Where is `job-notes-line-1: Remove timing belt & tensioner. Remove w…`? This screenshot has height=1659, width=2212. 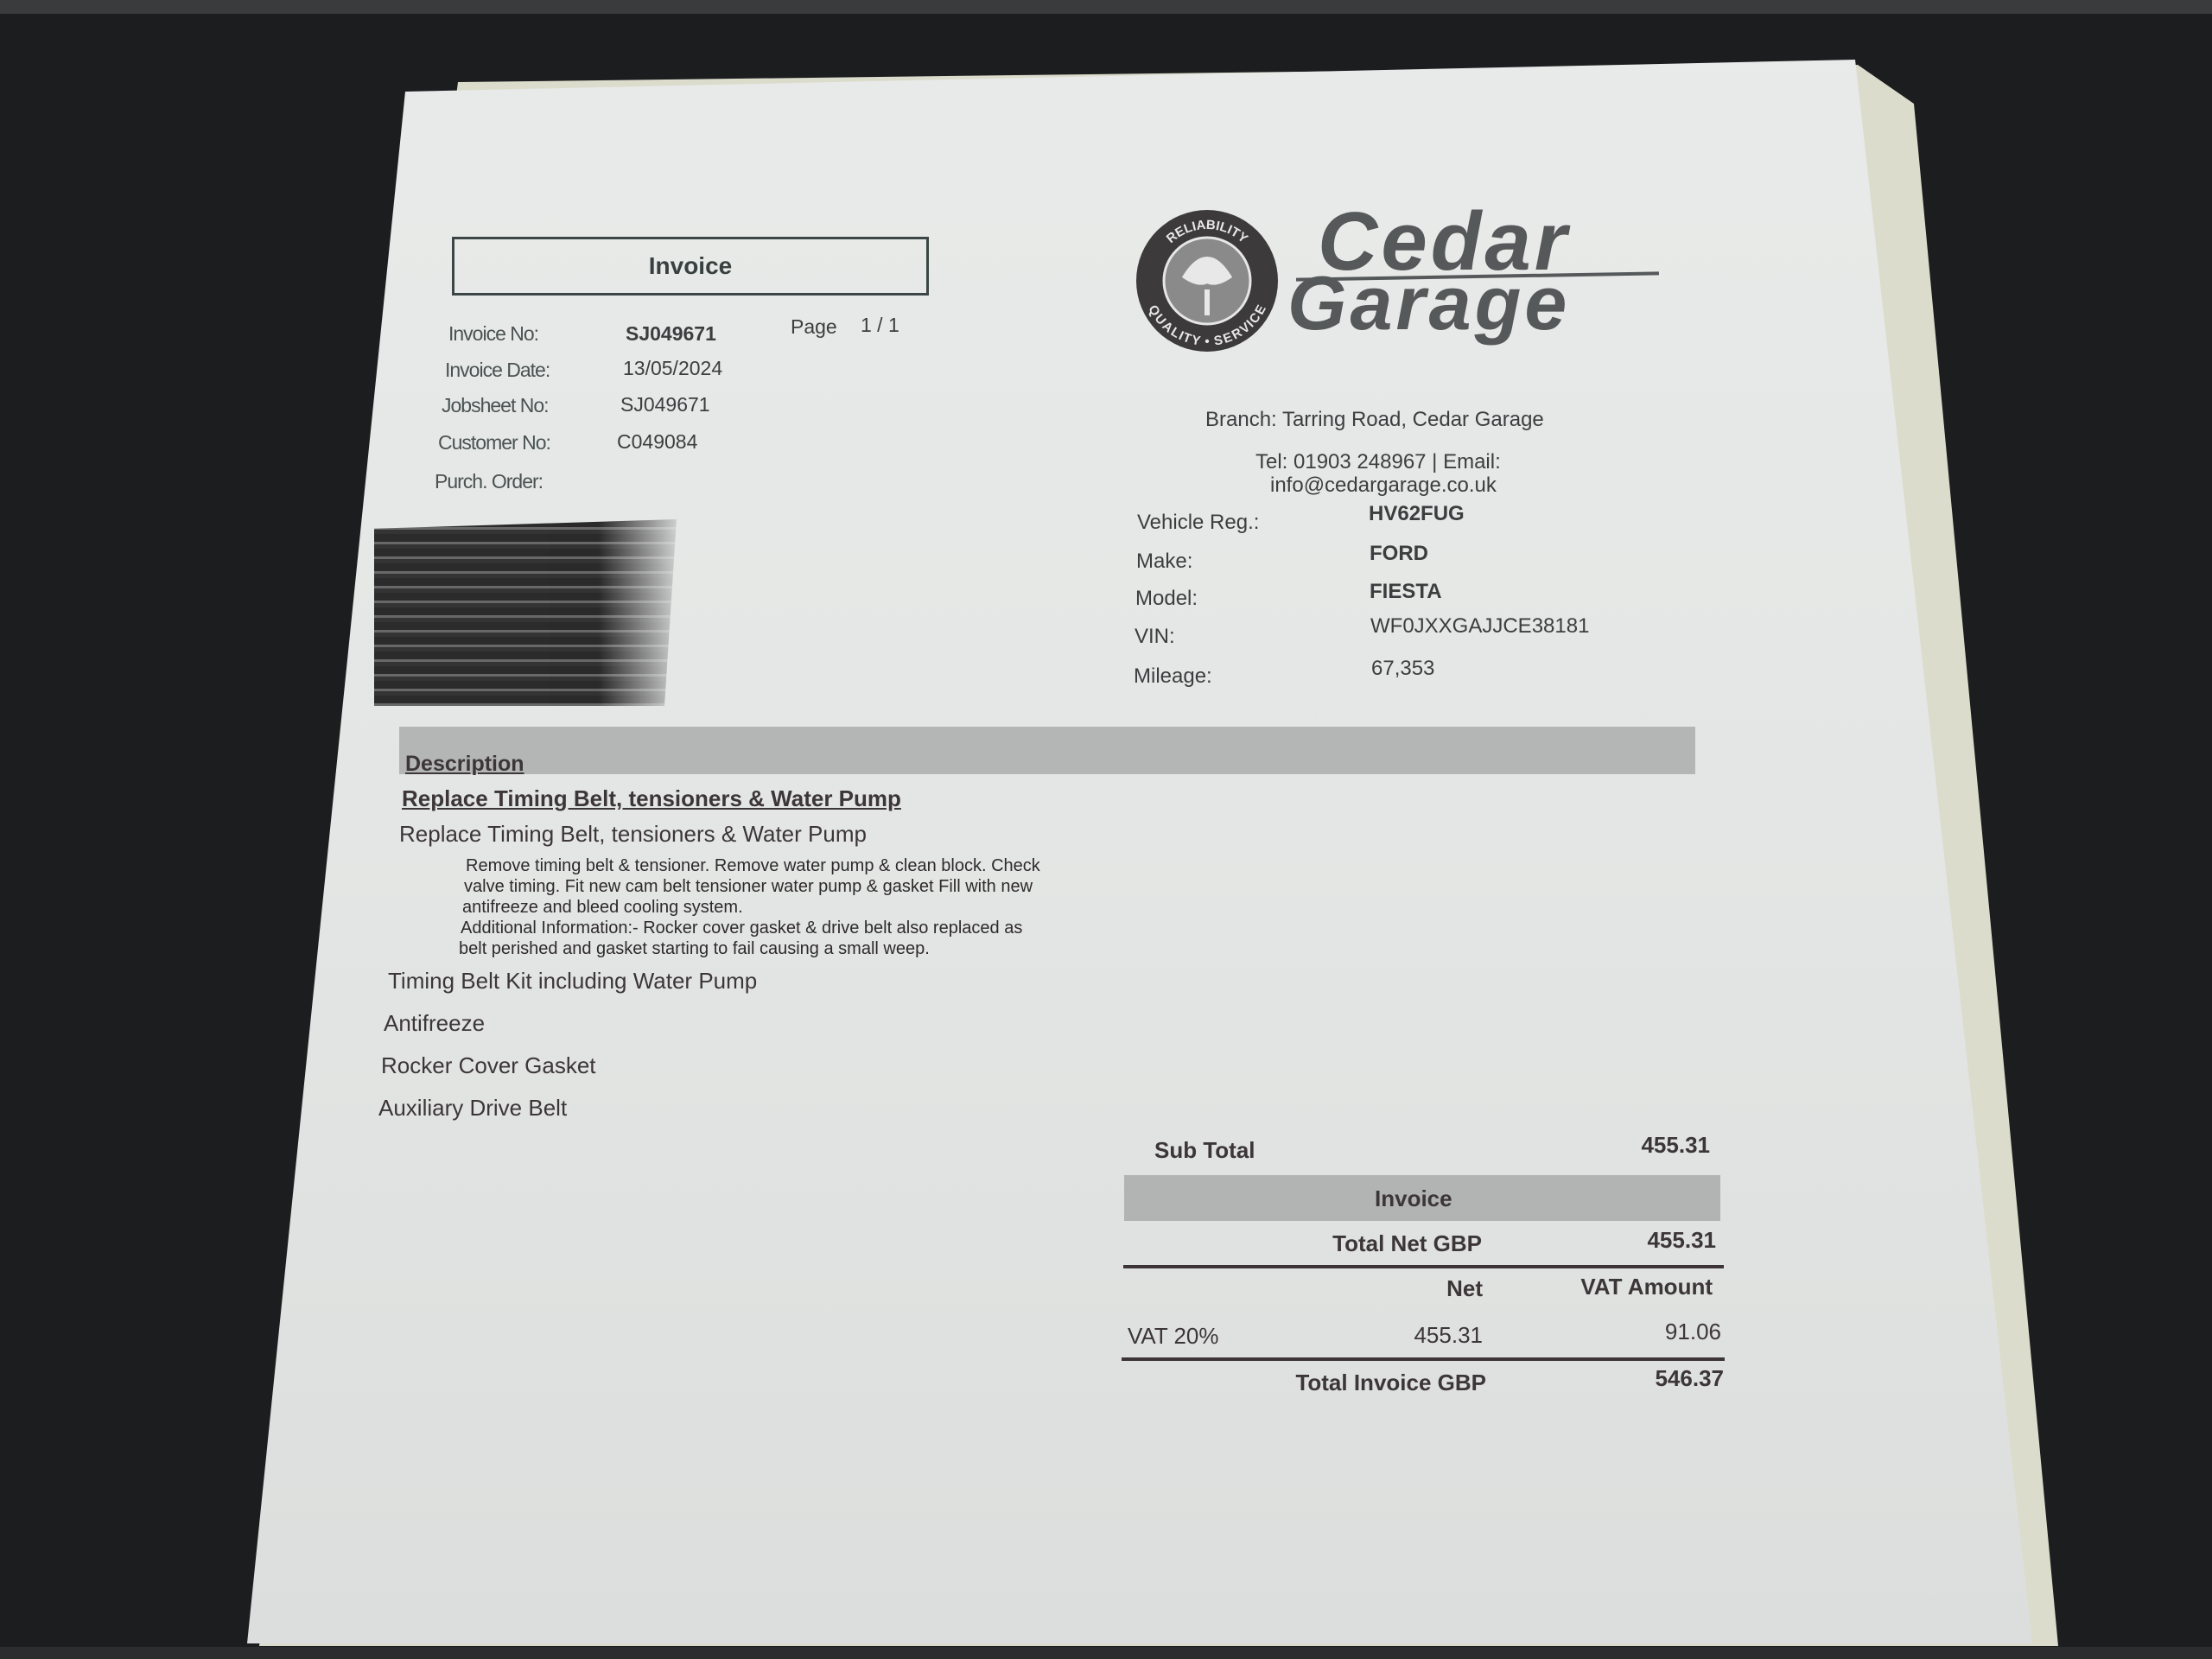 job-notes-line-1: Remove timing belt & tensioner. Remove w… is located at coordinates (753, 865).